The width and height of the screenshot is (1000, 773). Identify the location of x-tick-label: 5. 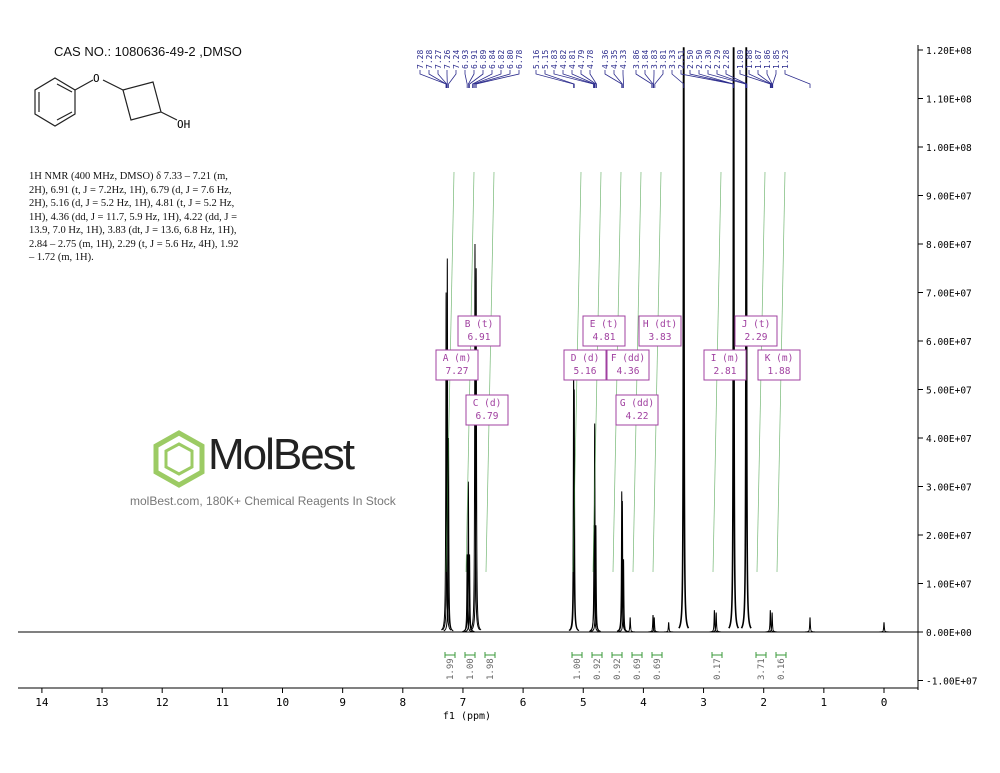
(583, 702).